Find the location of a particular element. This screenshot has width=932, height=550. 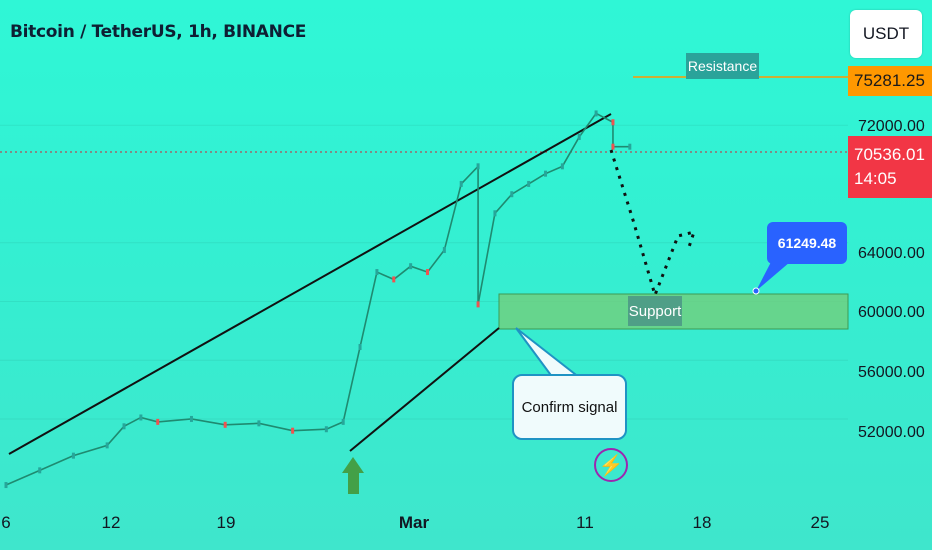

resistance-label: Resistance is located at coordinates (722, 66).